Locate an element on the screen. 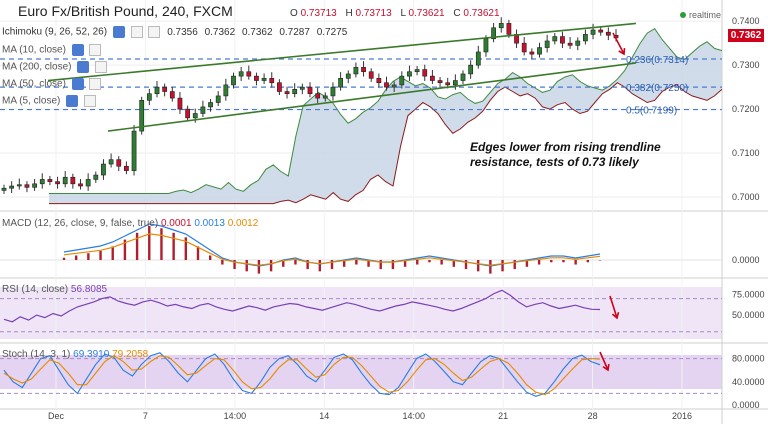 This screenshot has height=427, width=768. stoch-d-value: 79.2058 is located at coordinates (130, 354).